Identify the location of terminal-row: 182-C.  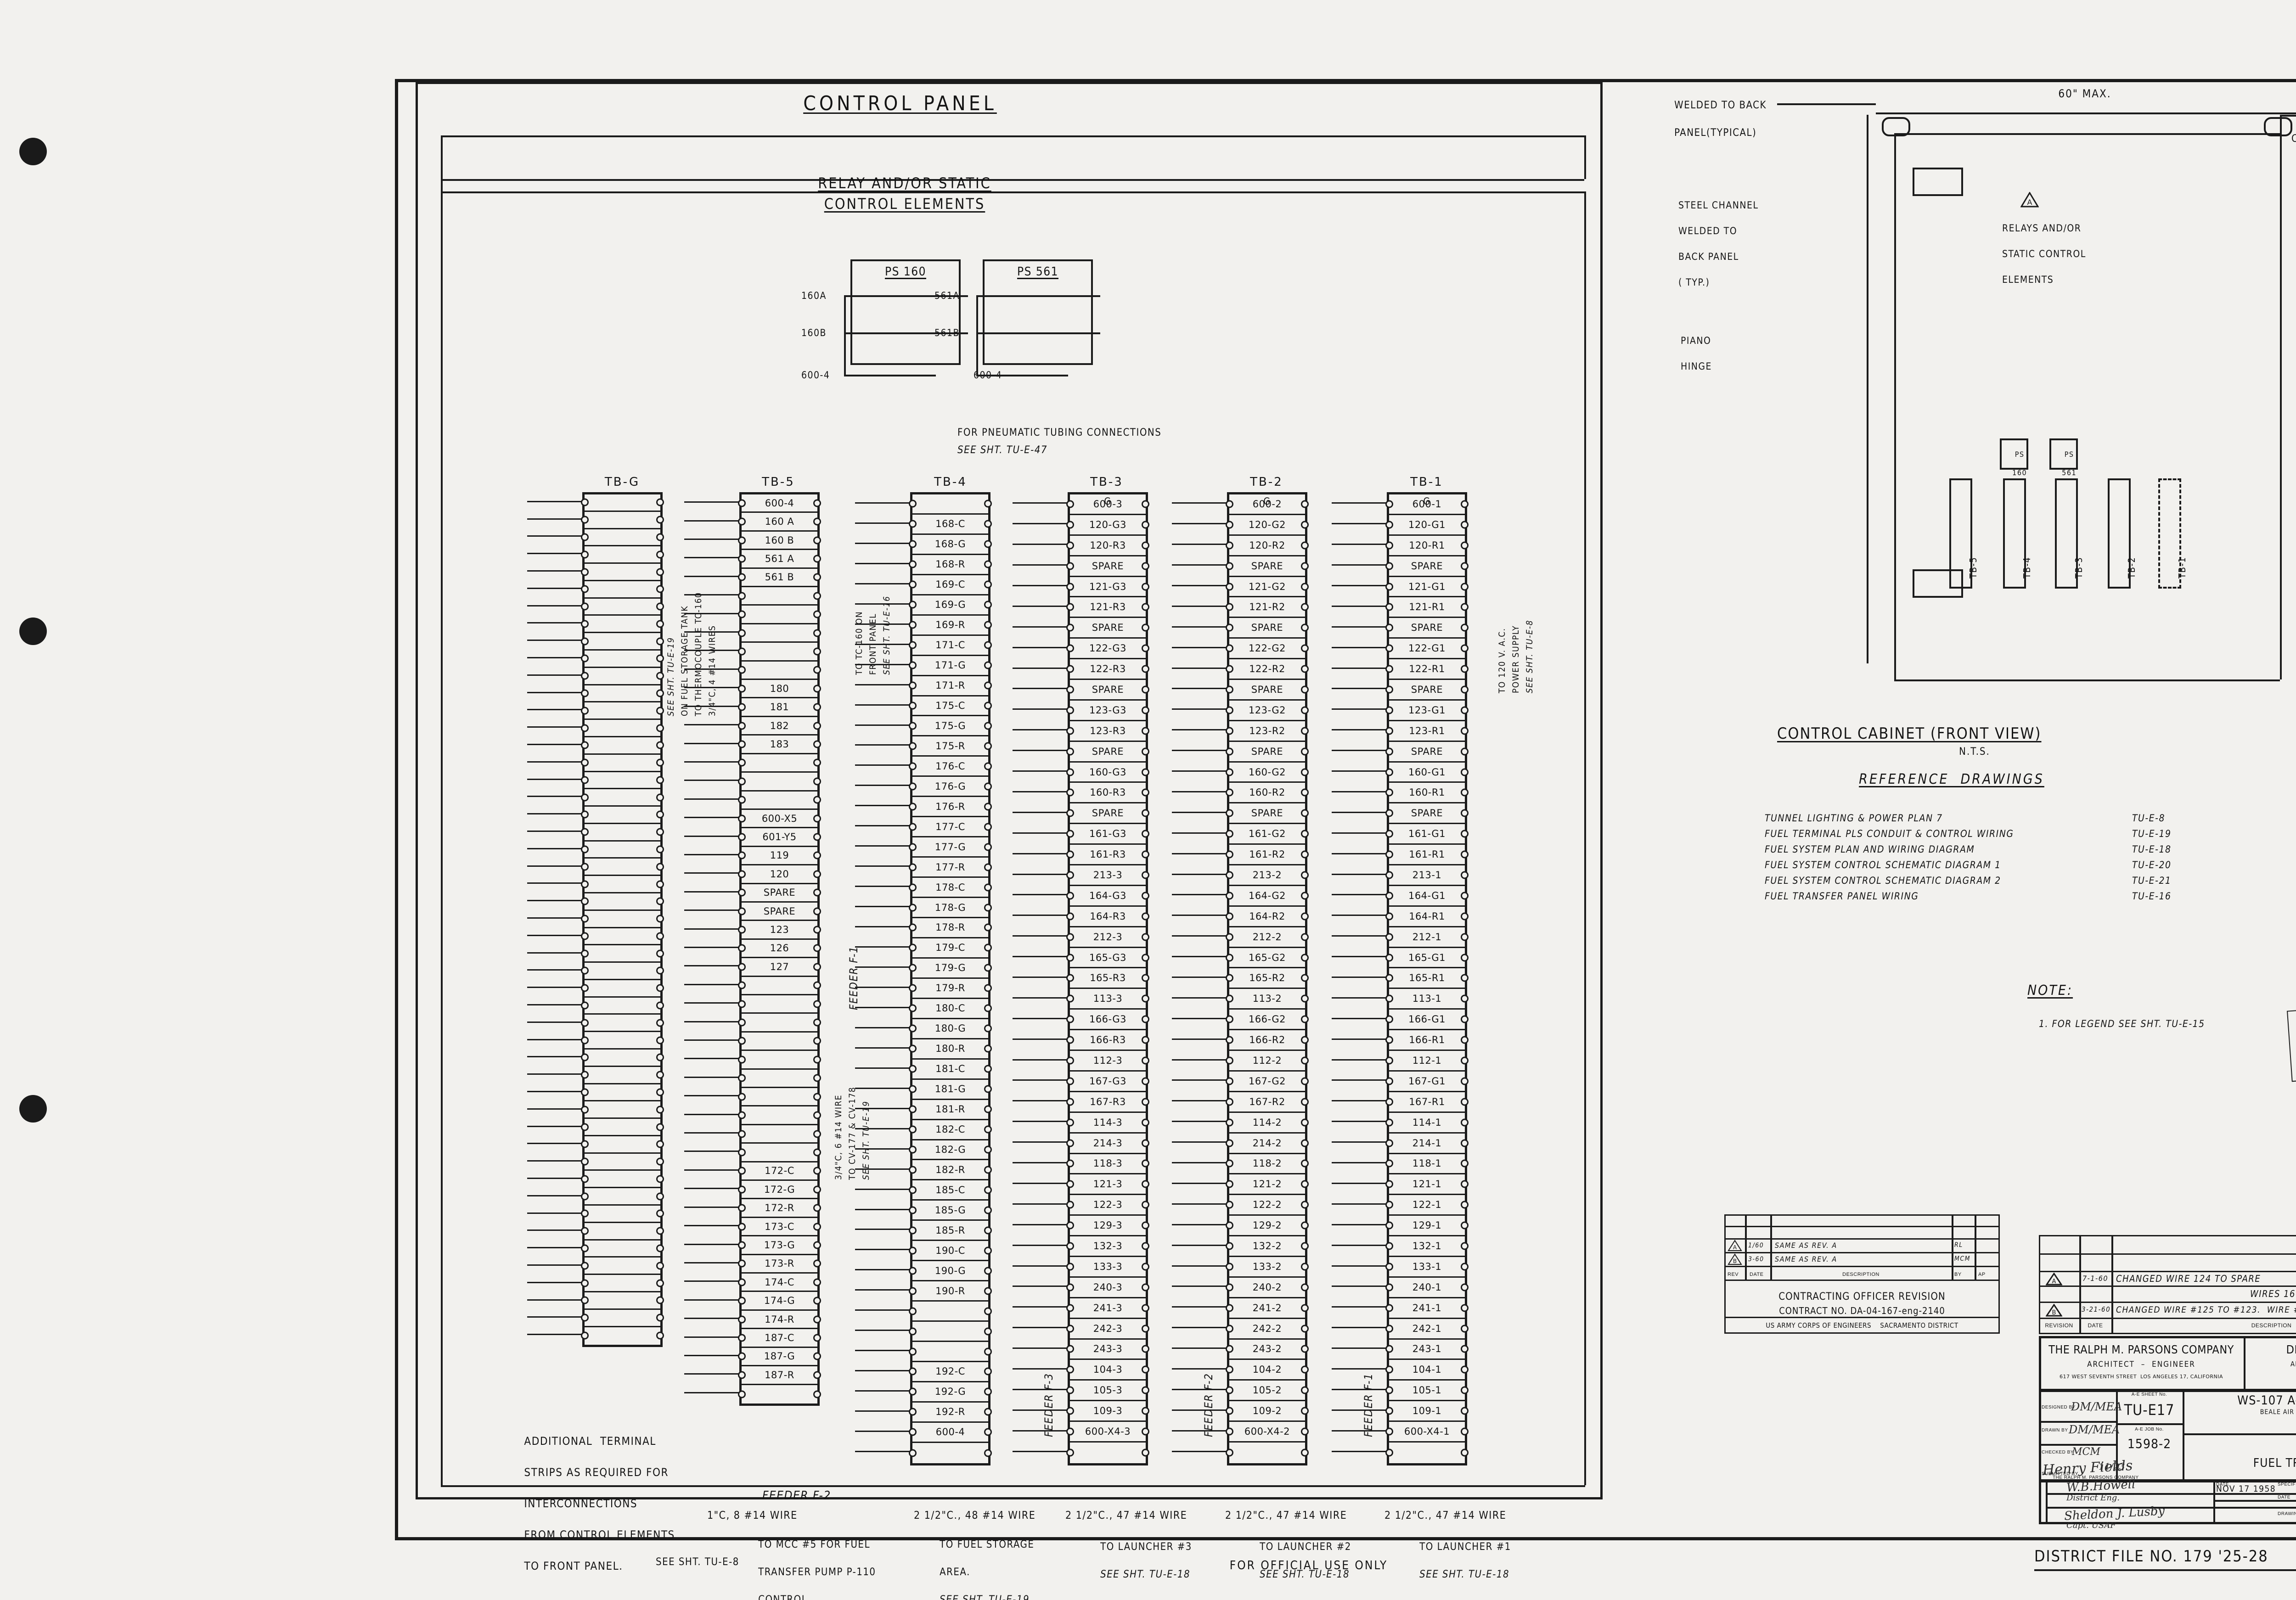
(950, 1130).